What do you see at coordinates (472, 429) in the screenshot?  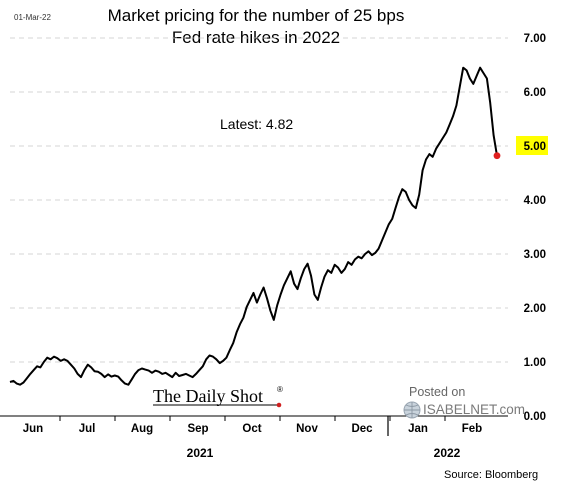 I see `x-tick-label: Feb` at bounding box center [472, 429].